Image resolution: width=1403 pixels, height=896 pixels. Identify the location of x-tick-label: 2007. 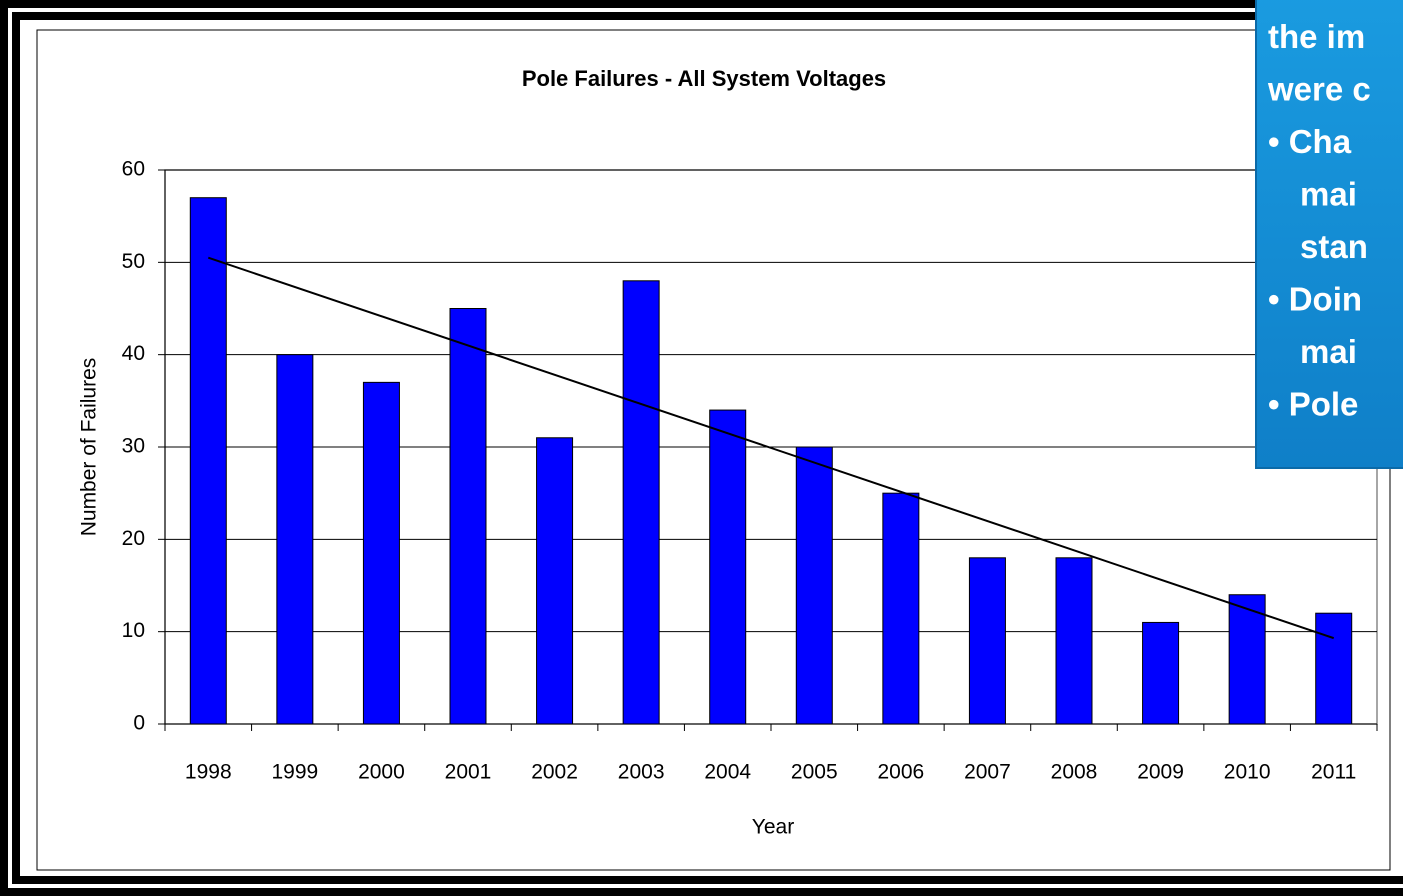
(987, 772).